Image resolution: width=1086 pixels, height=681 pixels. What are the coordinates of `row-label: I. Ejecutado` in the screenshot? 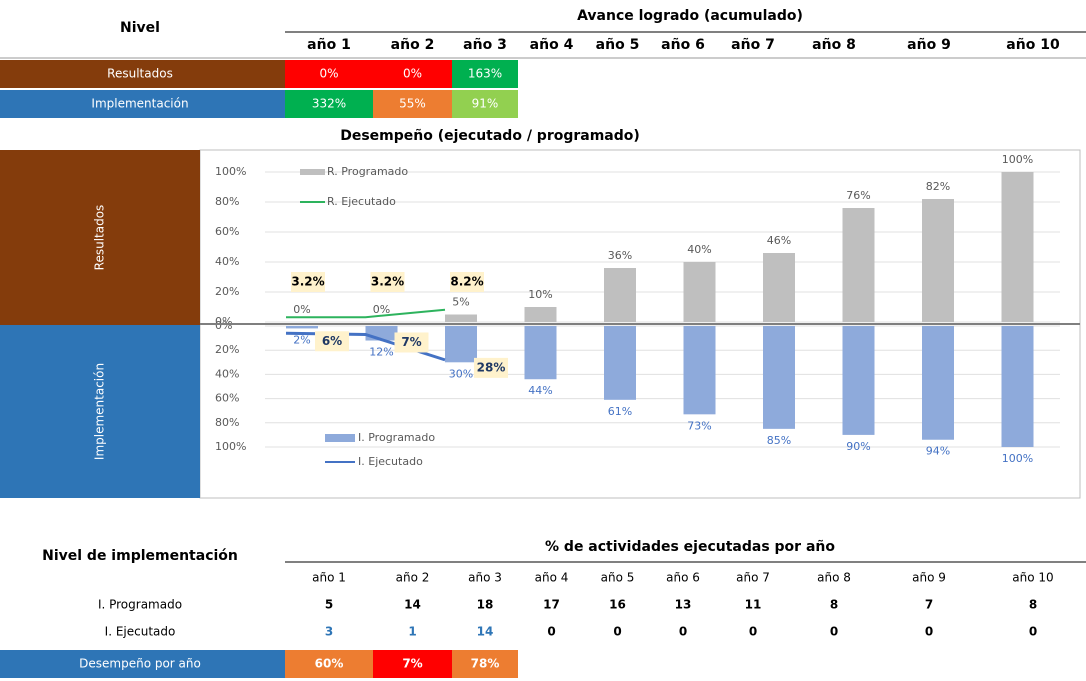 It's located at (140, 632).